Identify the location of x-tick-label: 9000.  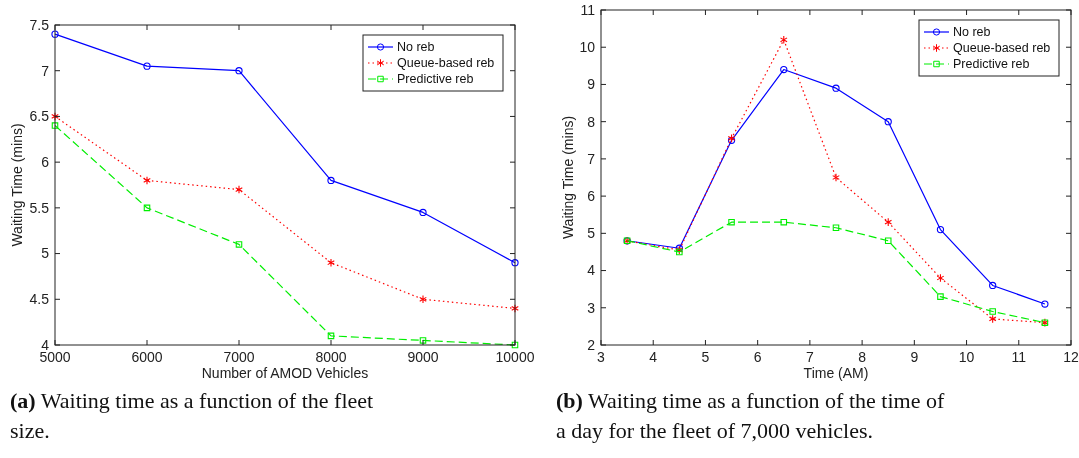
(423, 357).